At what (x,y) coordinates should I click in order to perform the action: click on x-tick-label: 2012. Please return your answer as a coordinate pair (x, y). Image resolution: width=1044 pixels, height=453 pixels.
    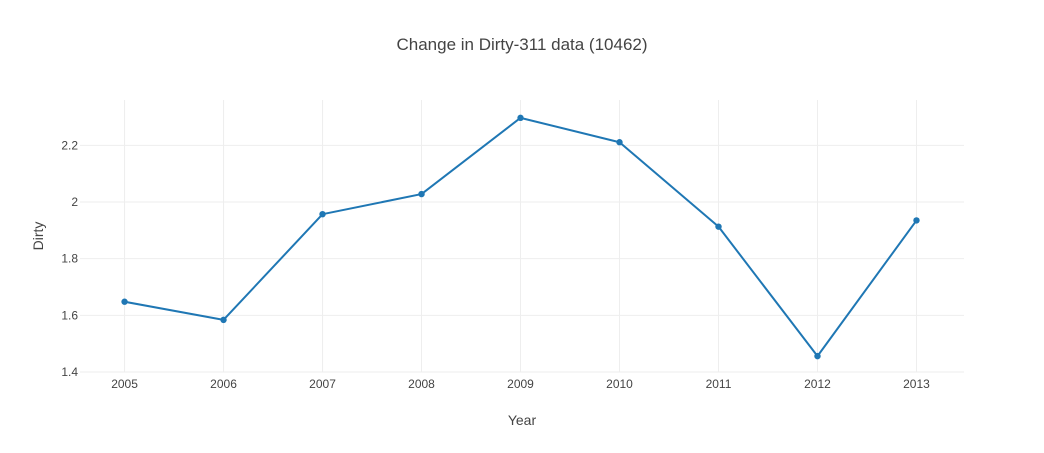
    Looking at the image, I should click on (817, 384).